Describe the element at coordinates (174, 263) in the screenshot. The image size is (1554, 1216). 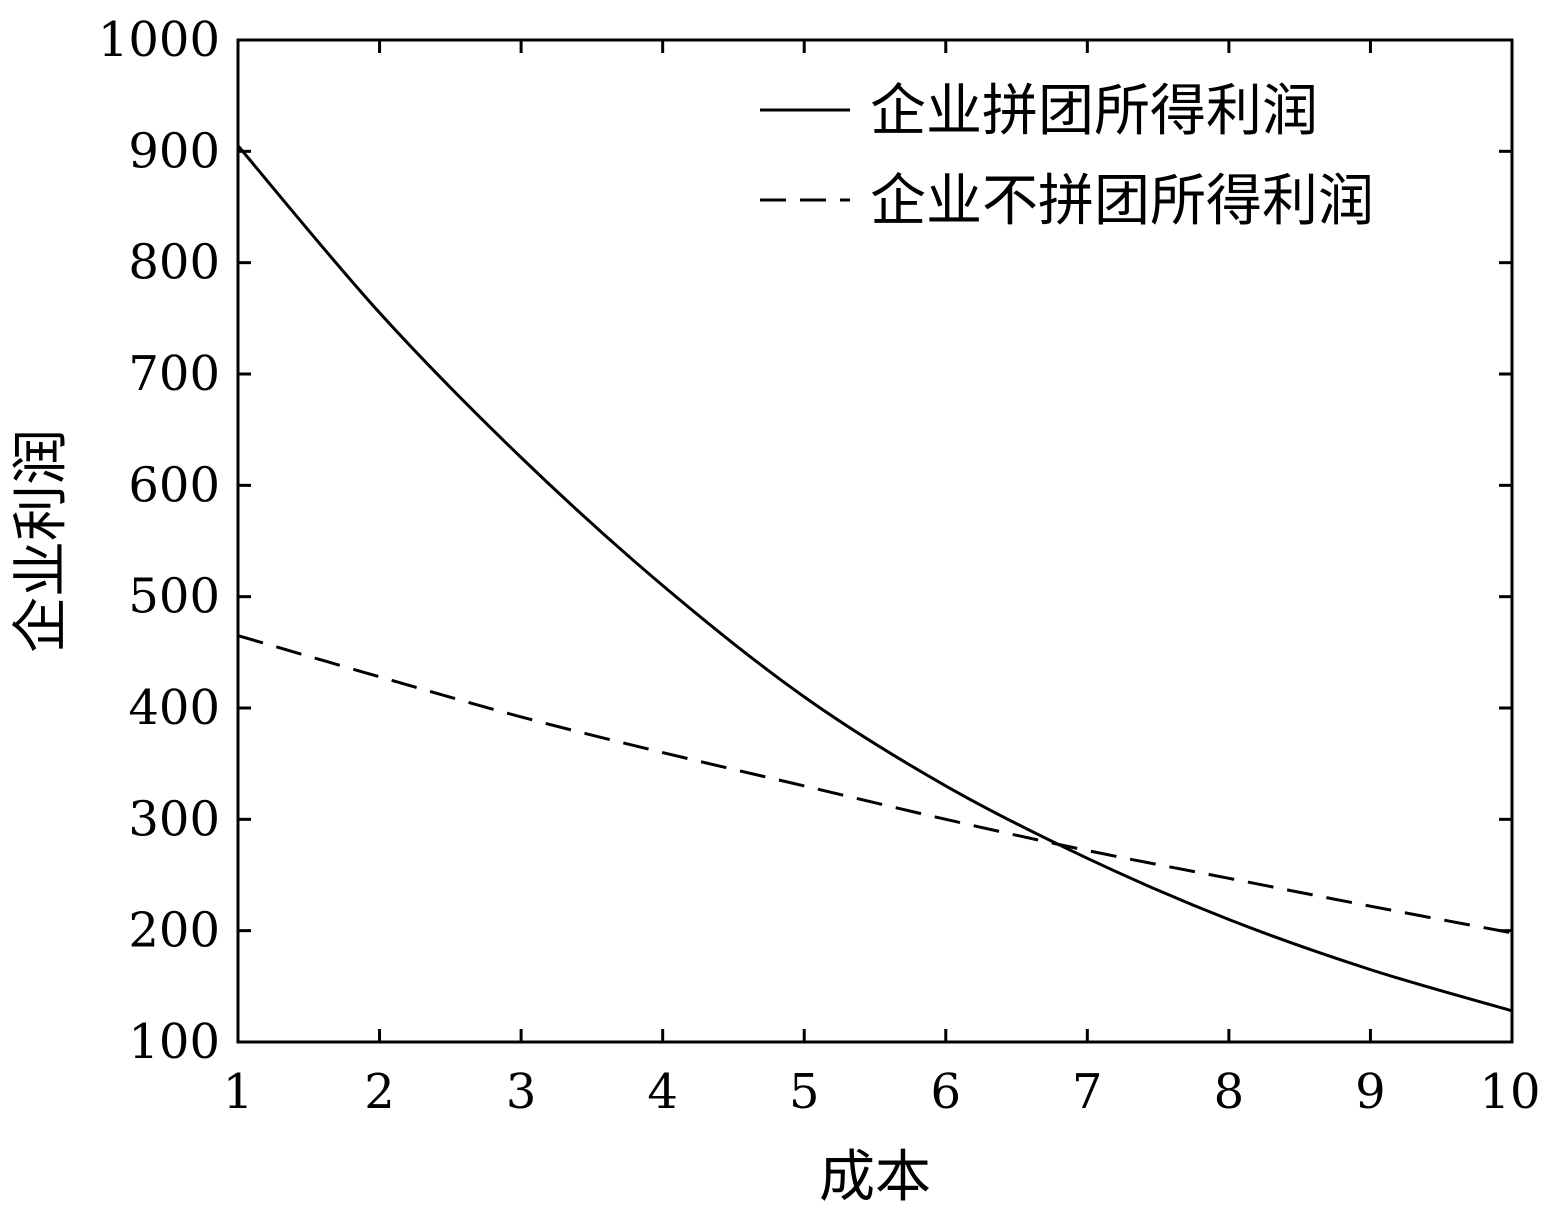
I see `y-tick-label-7: 800` at that location.